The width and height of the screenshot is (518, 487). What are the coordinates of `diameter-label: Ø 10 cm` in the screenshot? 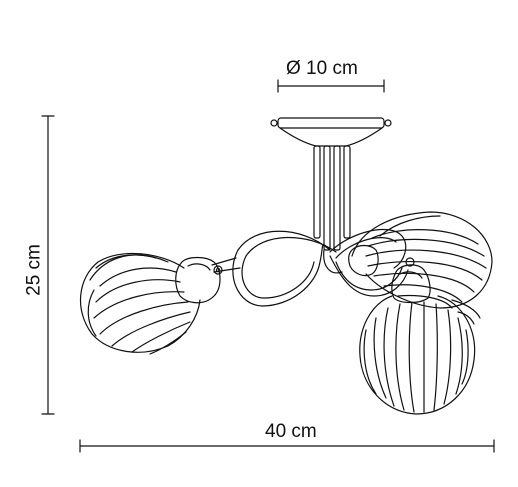 It's located at (322, 68).